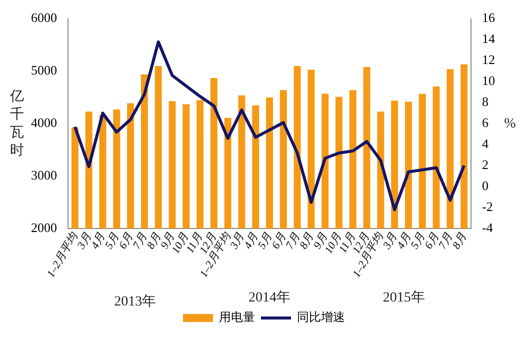  Describe the element at coordinates (44, 70) in the screenshot. I see `y-tick-label: 5000` at that location.